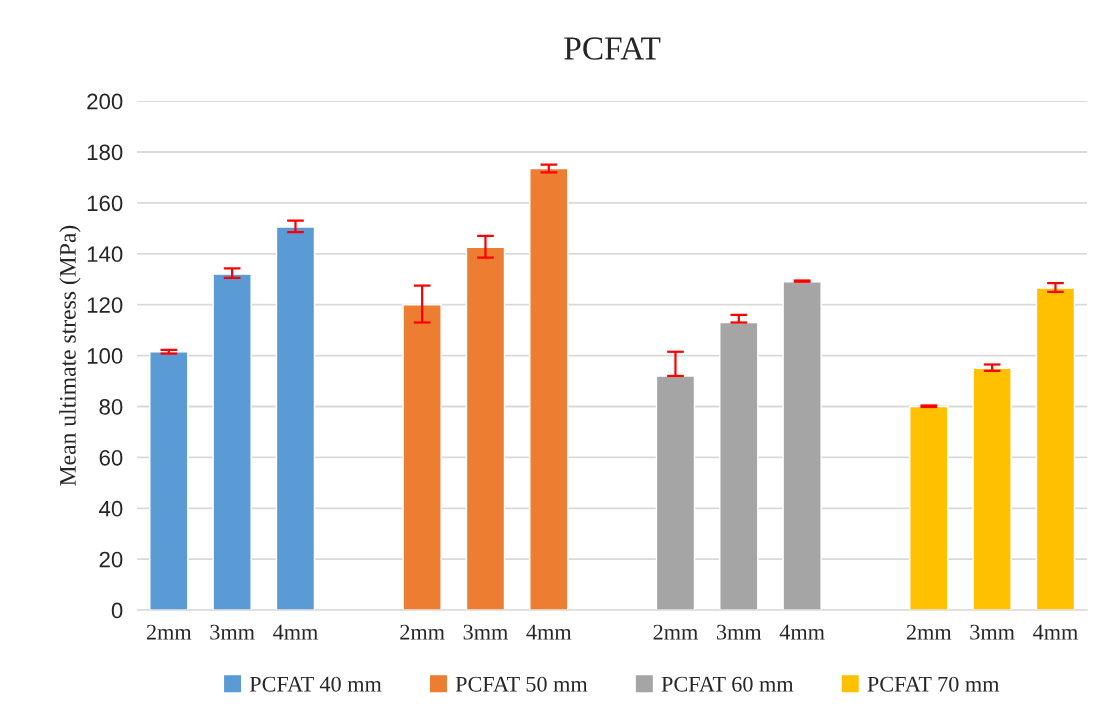 This screenshot has height=722, width=1115. I want to click on y-axis-title: Mean ultimate stress (MPa), so click(70, 355).